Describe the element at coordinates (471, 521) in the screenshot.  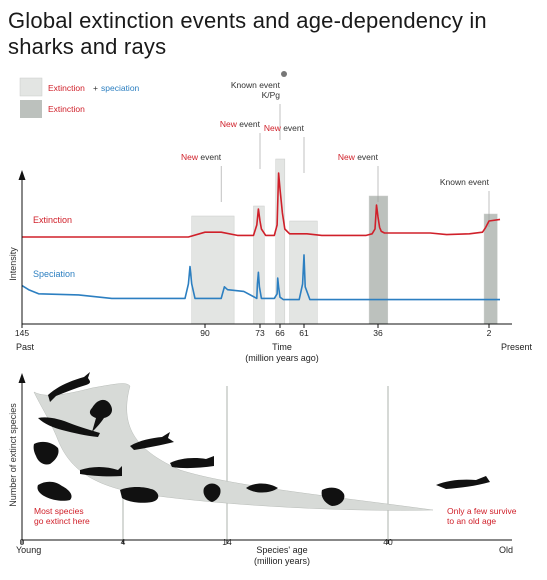
I see `note-few-survive-2: to an old age` at that location.